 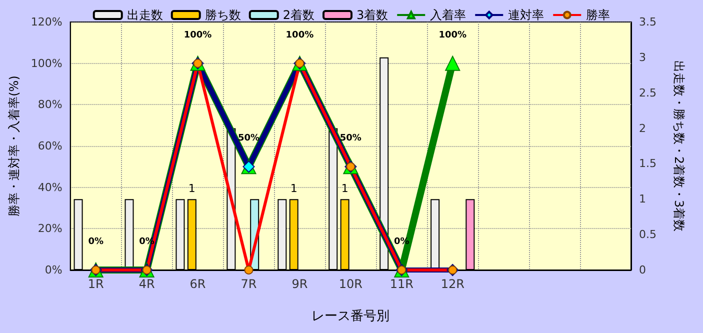 What do you see at coordinates (50, 146) in the screenshot?
I see `y-tick-label: 60%` at bounding box center [50, 146].